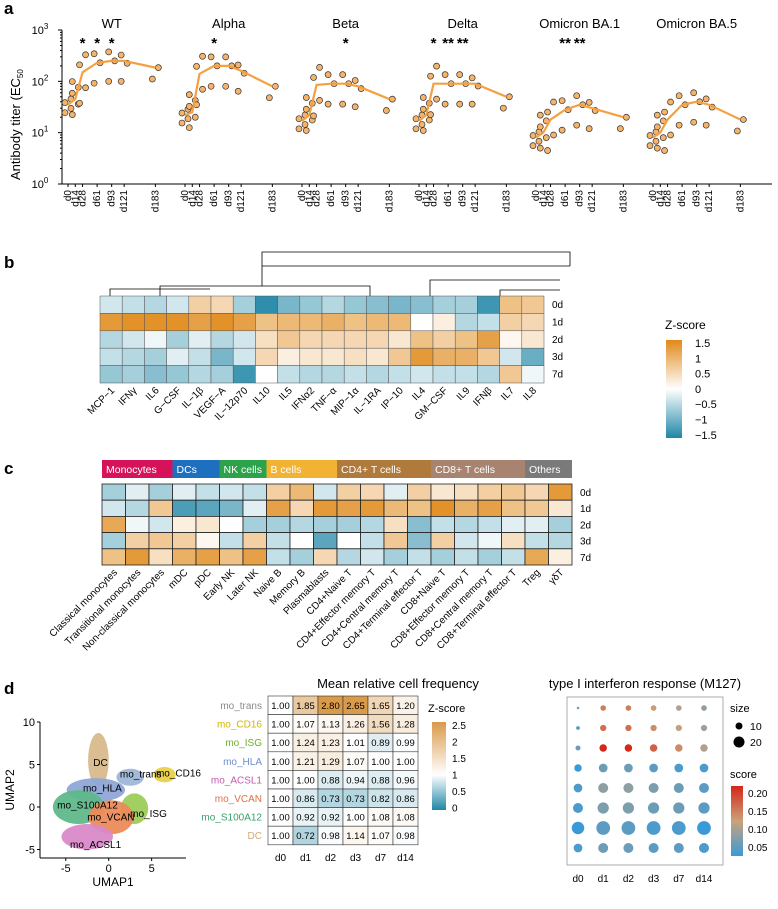  I want to click on x-tick-label: d93, so click(463, 198).